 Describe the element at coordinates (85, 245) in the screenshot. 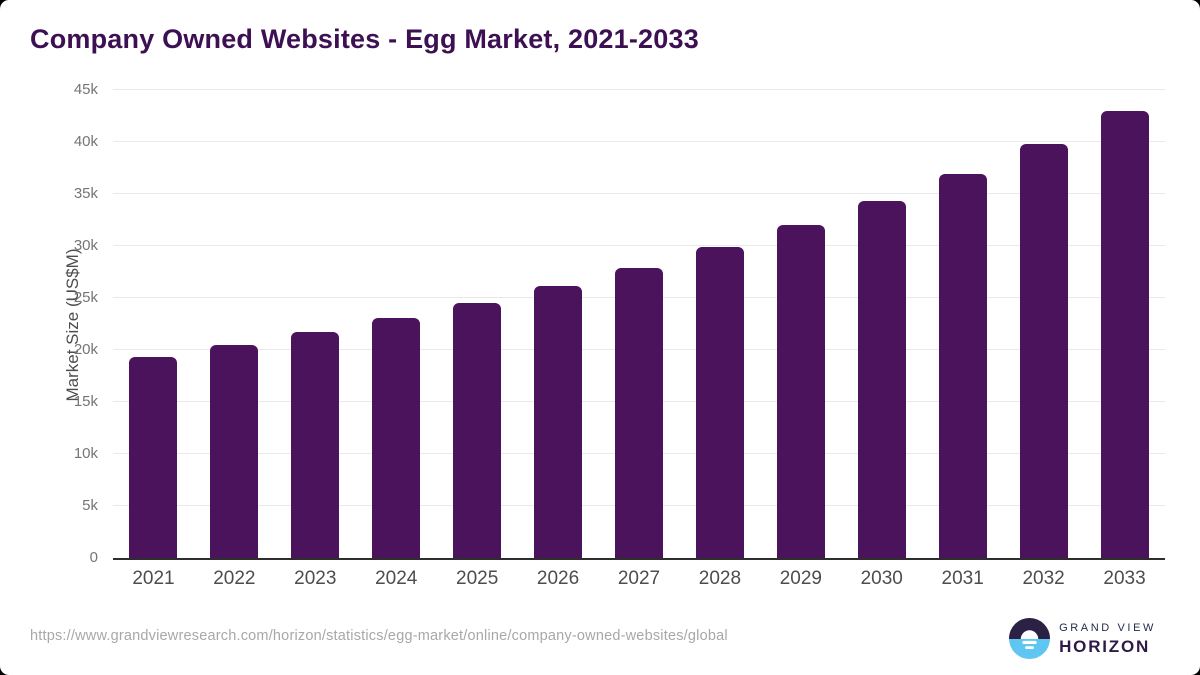

I see `y-tick-label: 30k` at that location.